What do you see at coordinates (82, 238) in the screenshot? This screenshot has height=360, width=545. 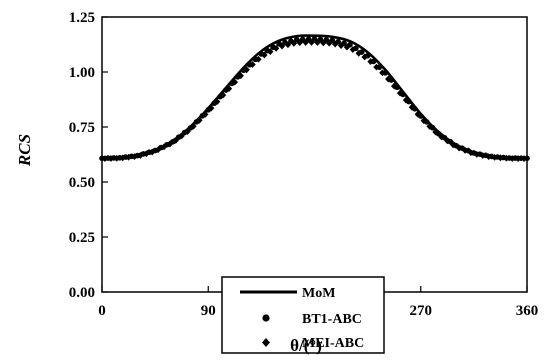 I see `y-tick-label: 0.25` at bounding box center [82, 238].